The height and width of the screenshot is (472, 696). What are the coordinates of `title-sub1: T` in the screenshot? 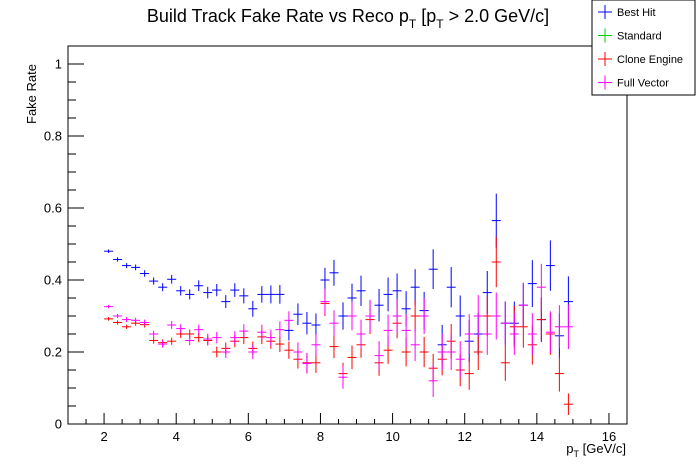 It's located at (413, 24).